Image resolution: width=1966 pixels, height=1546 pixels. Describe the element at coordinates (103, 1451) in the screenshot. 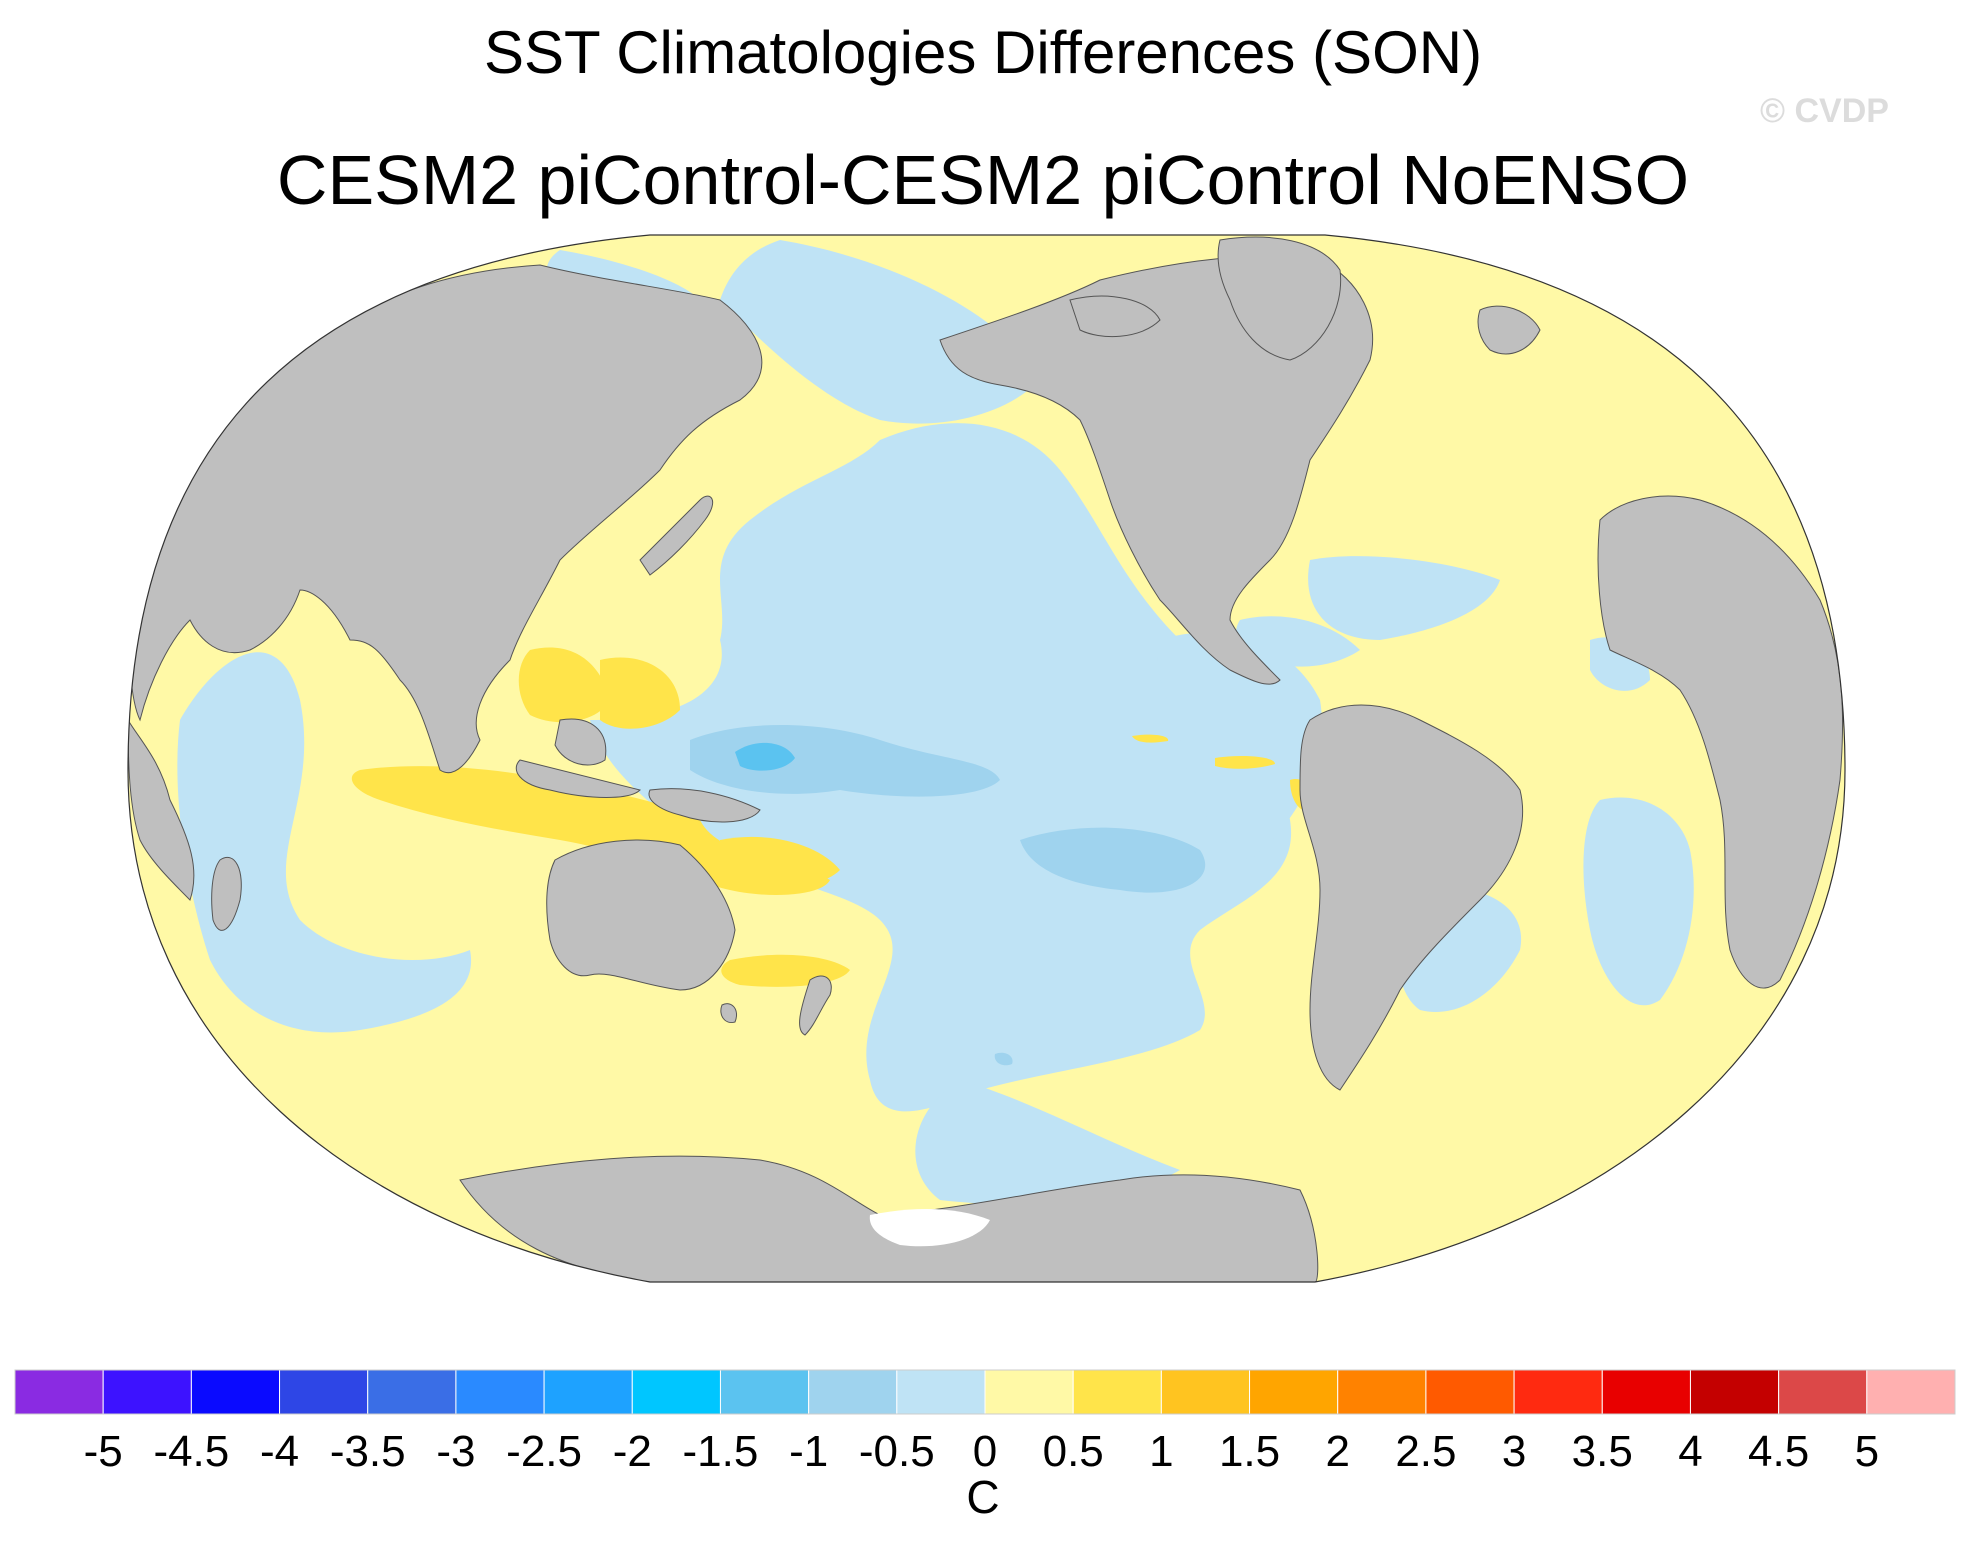

I see `colorbar-tick-label: -5` at that location.